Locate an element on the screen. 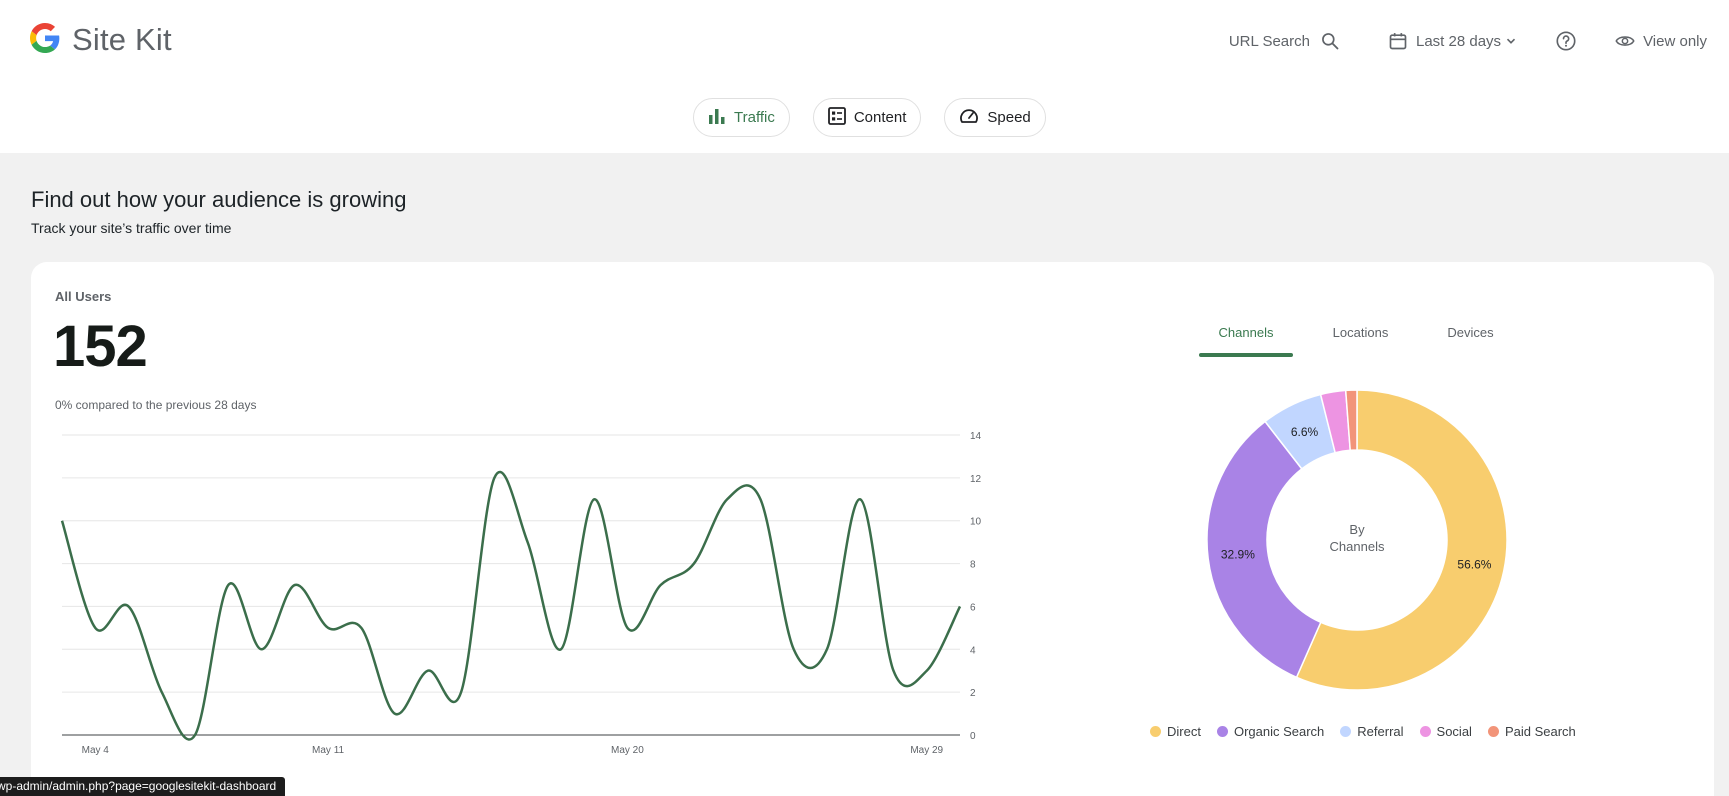 This screenshot has height=796, width=1729. y-tick-label: 8 is located at coordinates (973, 565).